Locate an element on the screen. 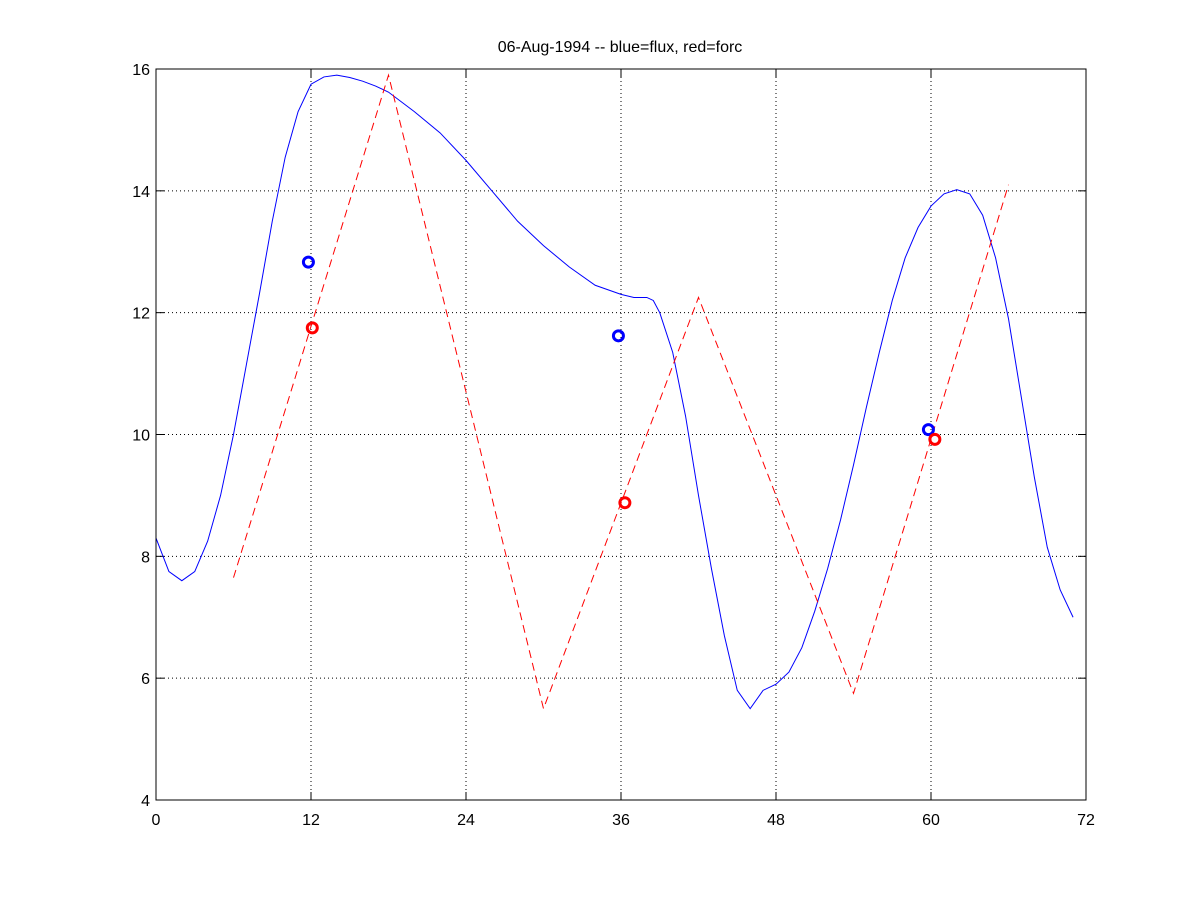  x-tick-label: 72 is located at coordinates (1086, 820).